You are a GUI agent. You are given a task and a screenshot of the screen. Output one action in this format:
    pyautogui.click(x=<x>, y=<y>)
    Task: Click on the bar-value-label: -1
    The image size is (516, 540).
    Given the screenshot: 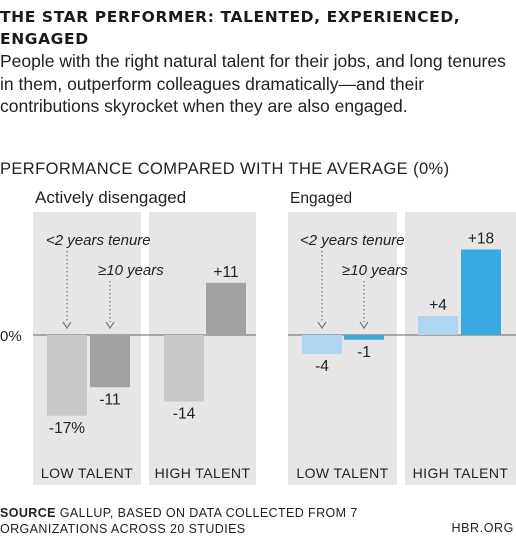 What is the action you would take?
    pyautogui.click(x=364, y=352)
    